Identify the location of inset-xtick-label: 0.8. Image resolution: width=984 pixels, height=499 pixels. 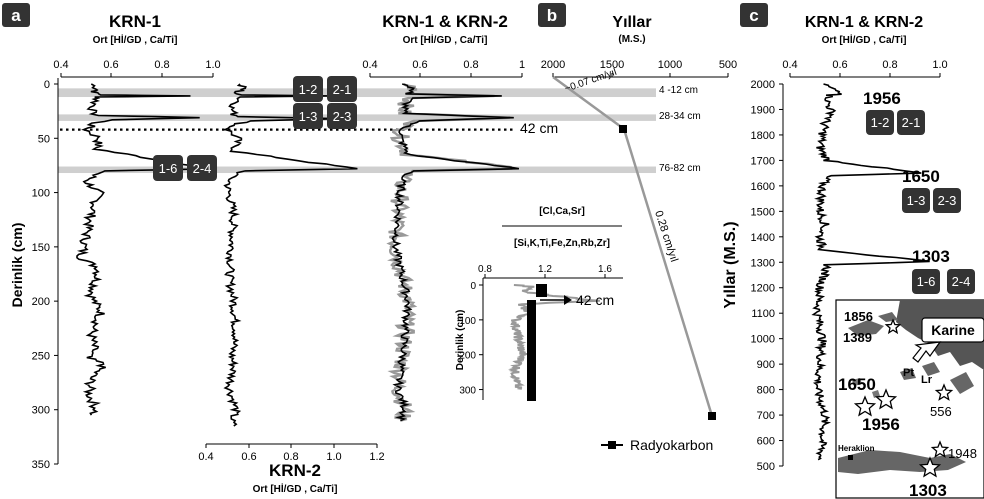
(485, 269).